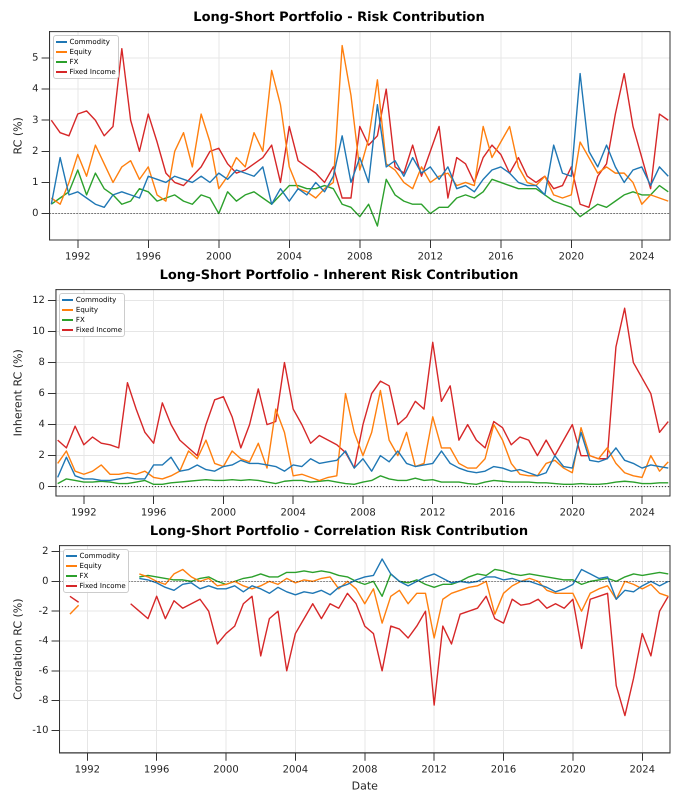 Image resolution: width=690 pixels, height=804 pixels. Describe the element at coordinates (365, 785) in the screenshot. I see `x-axis-title: Date` at that location.